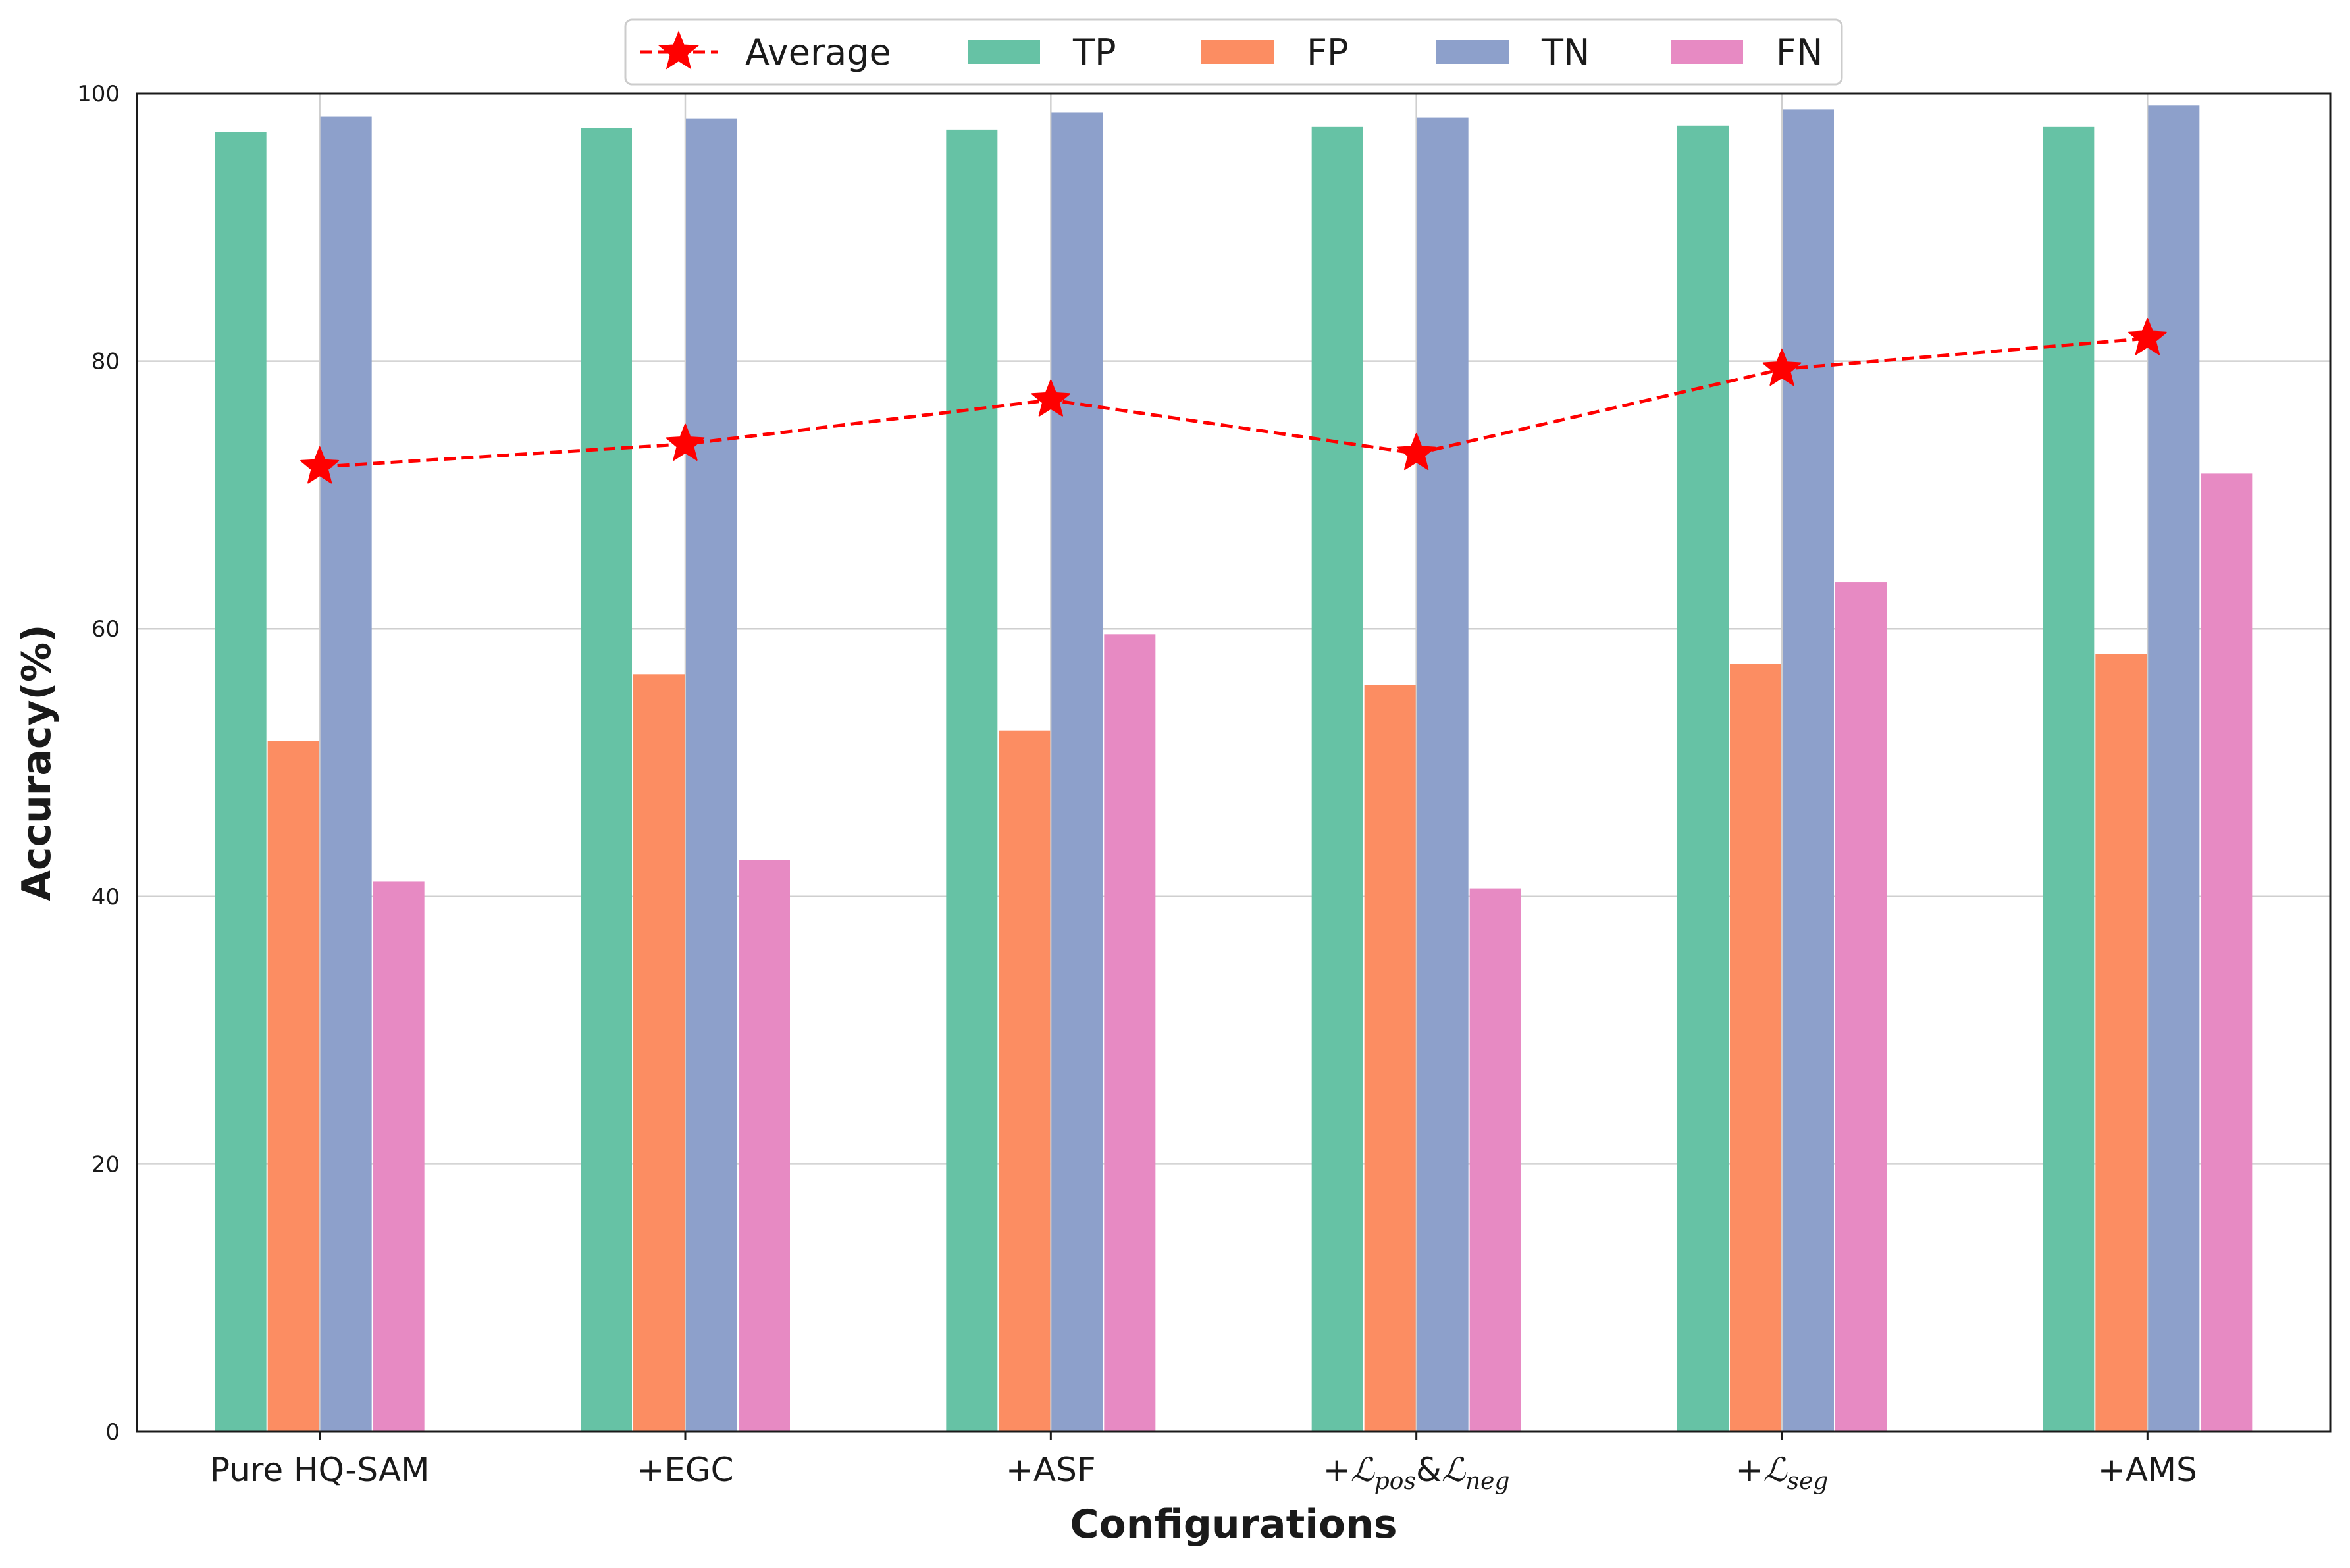 This screenshot has height=1568, width=2350. Describe the element at coordinates (112, 1433) in the screenshot. I see `y-tick-label: 0` at that location.